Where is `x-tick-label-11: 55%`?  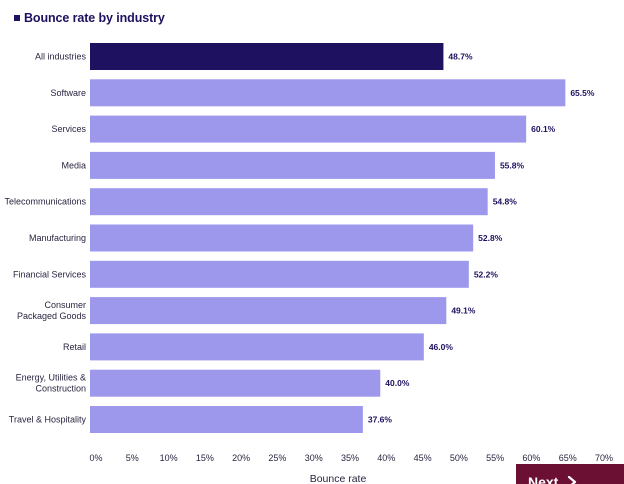 x-tick-label-11: 55% is located at coordinates (495, 458).